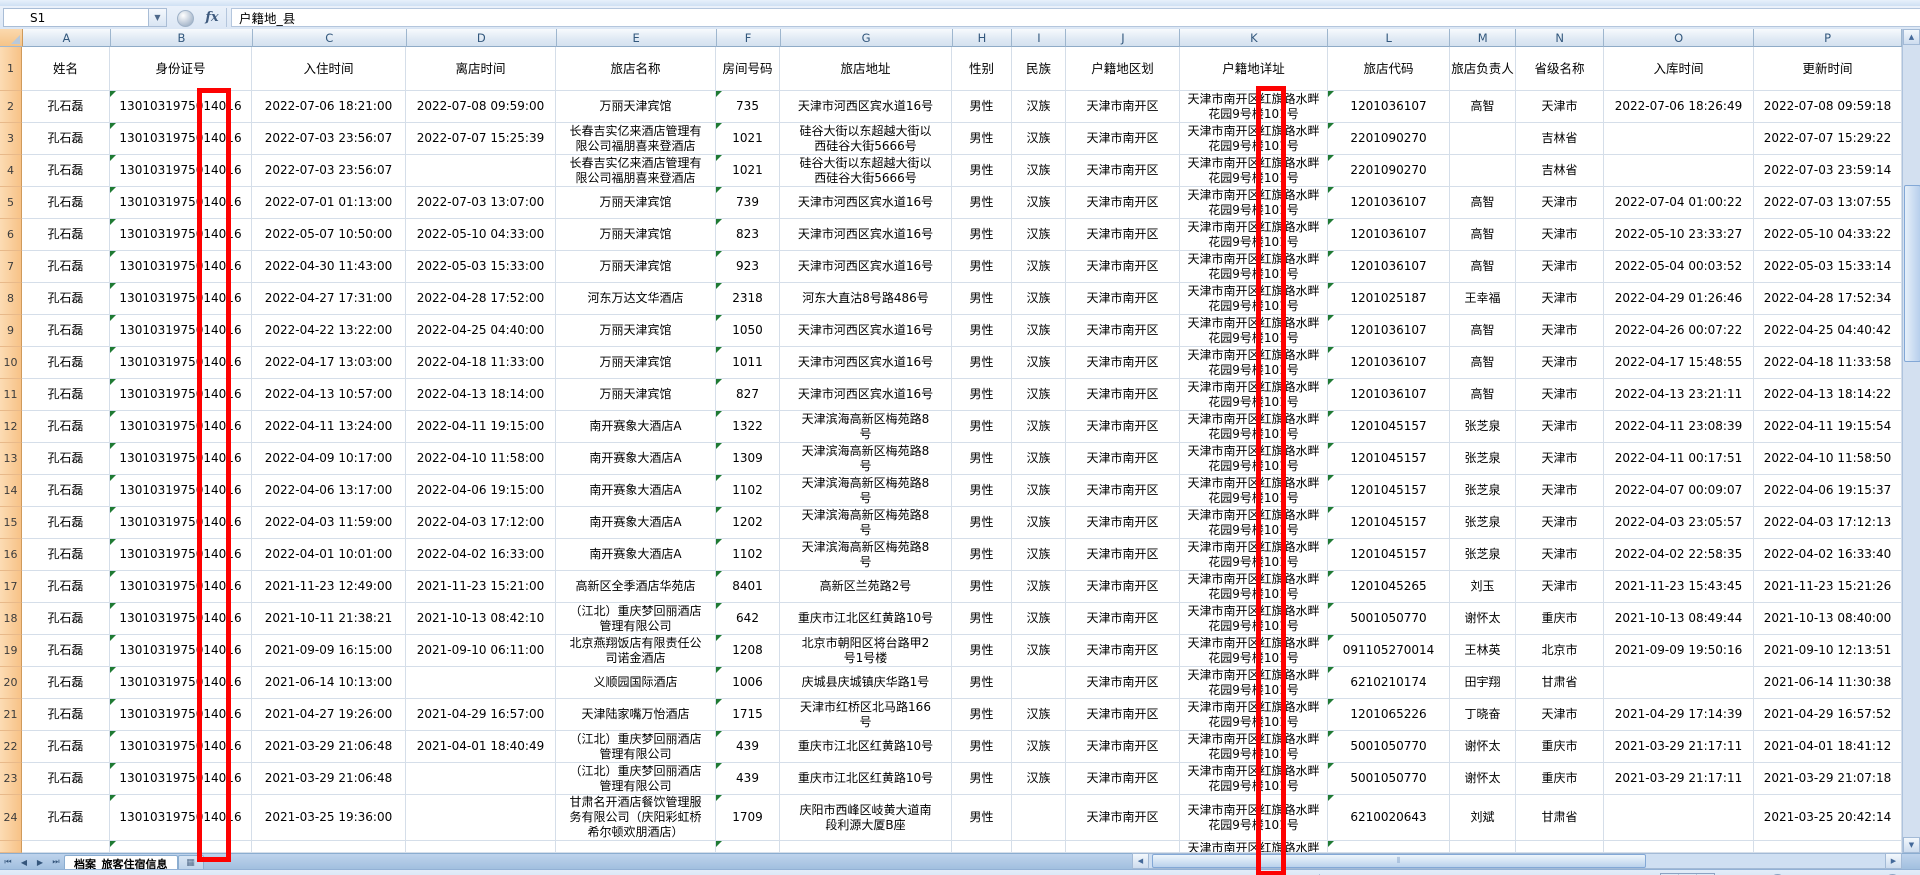 The width and height of the screenshot is (1920, 875). What do you see at coordinates (1483, 587) in the screenshot?
I see `cell-M17: 刘玉` at bounding box center [1483, 587].